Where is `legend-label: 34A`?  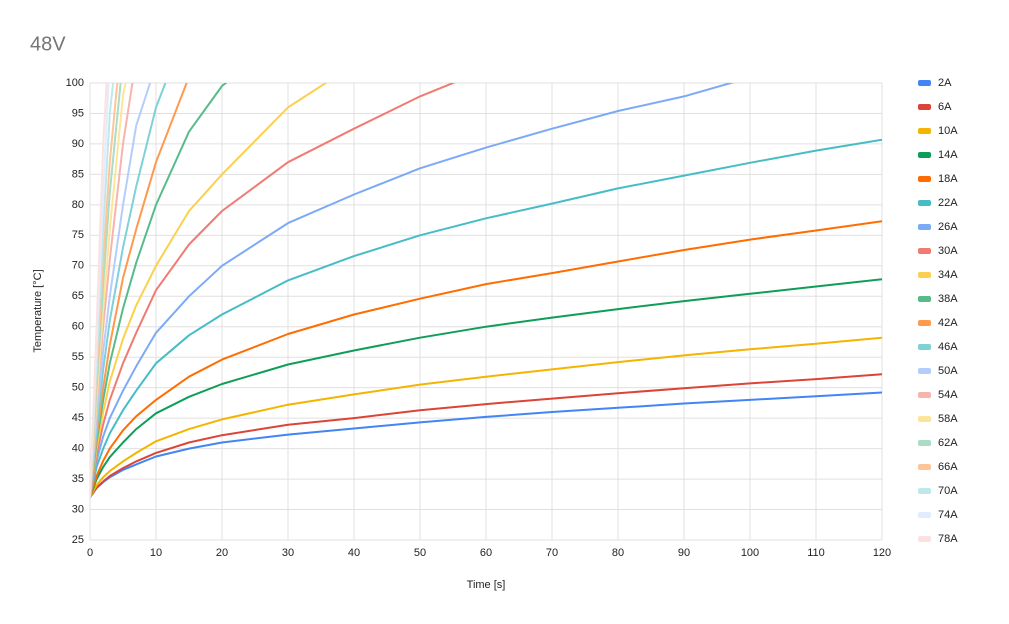 legend-label: 34A is located at coordinates (948, 275).